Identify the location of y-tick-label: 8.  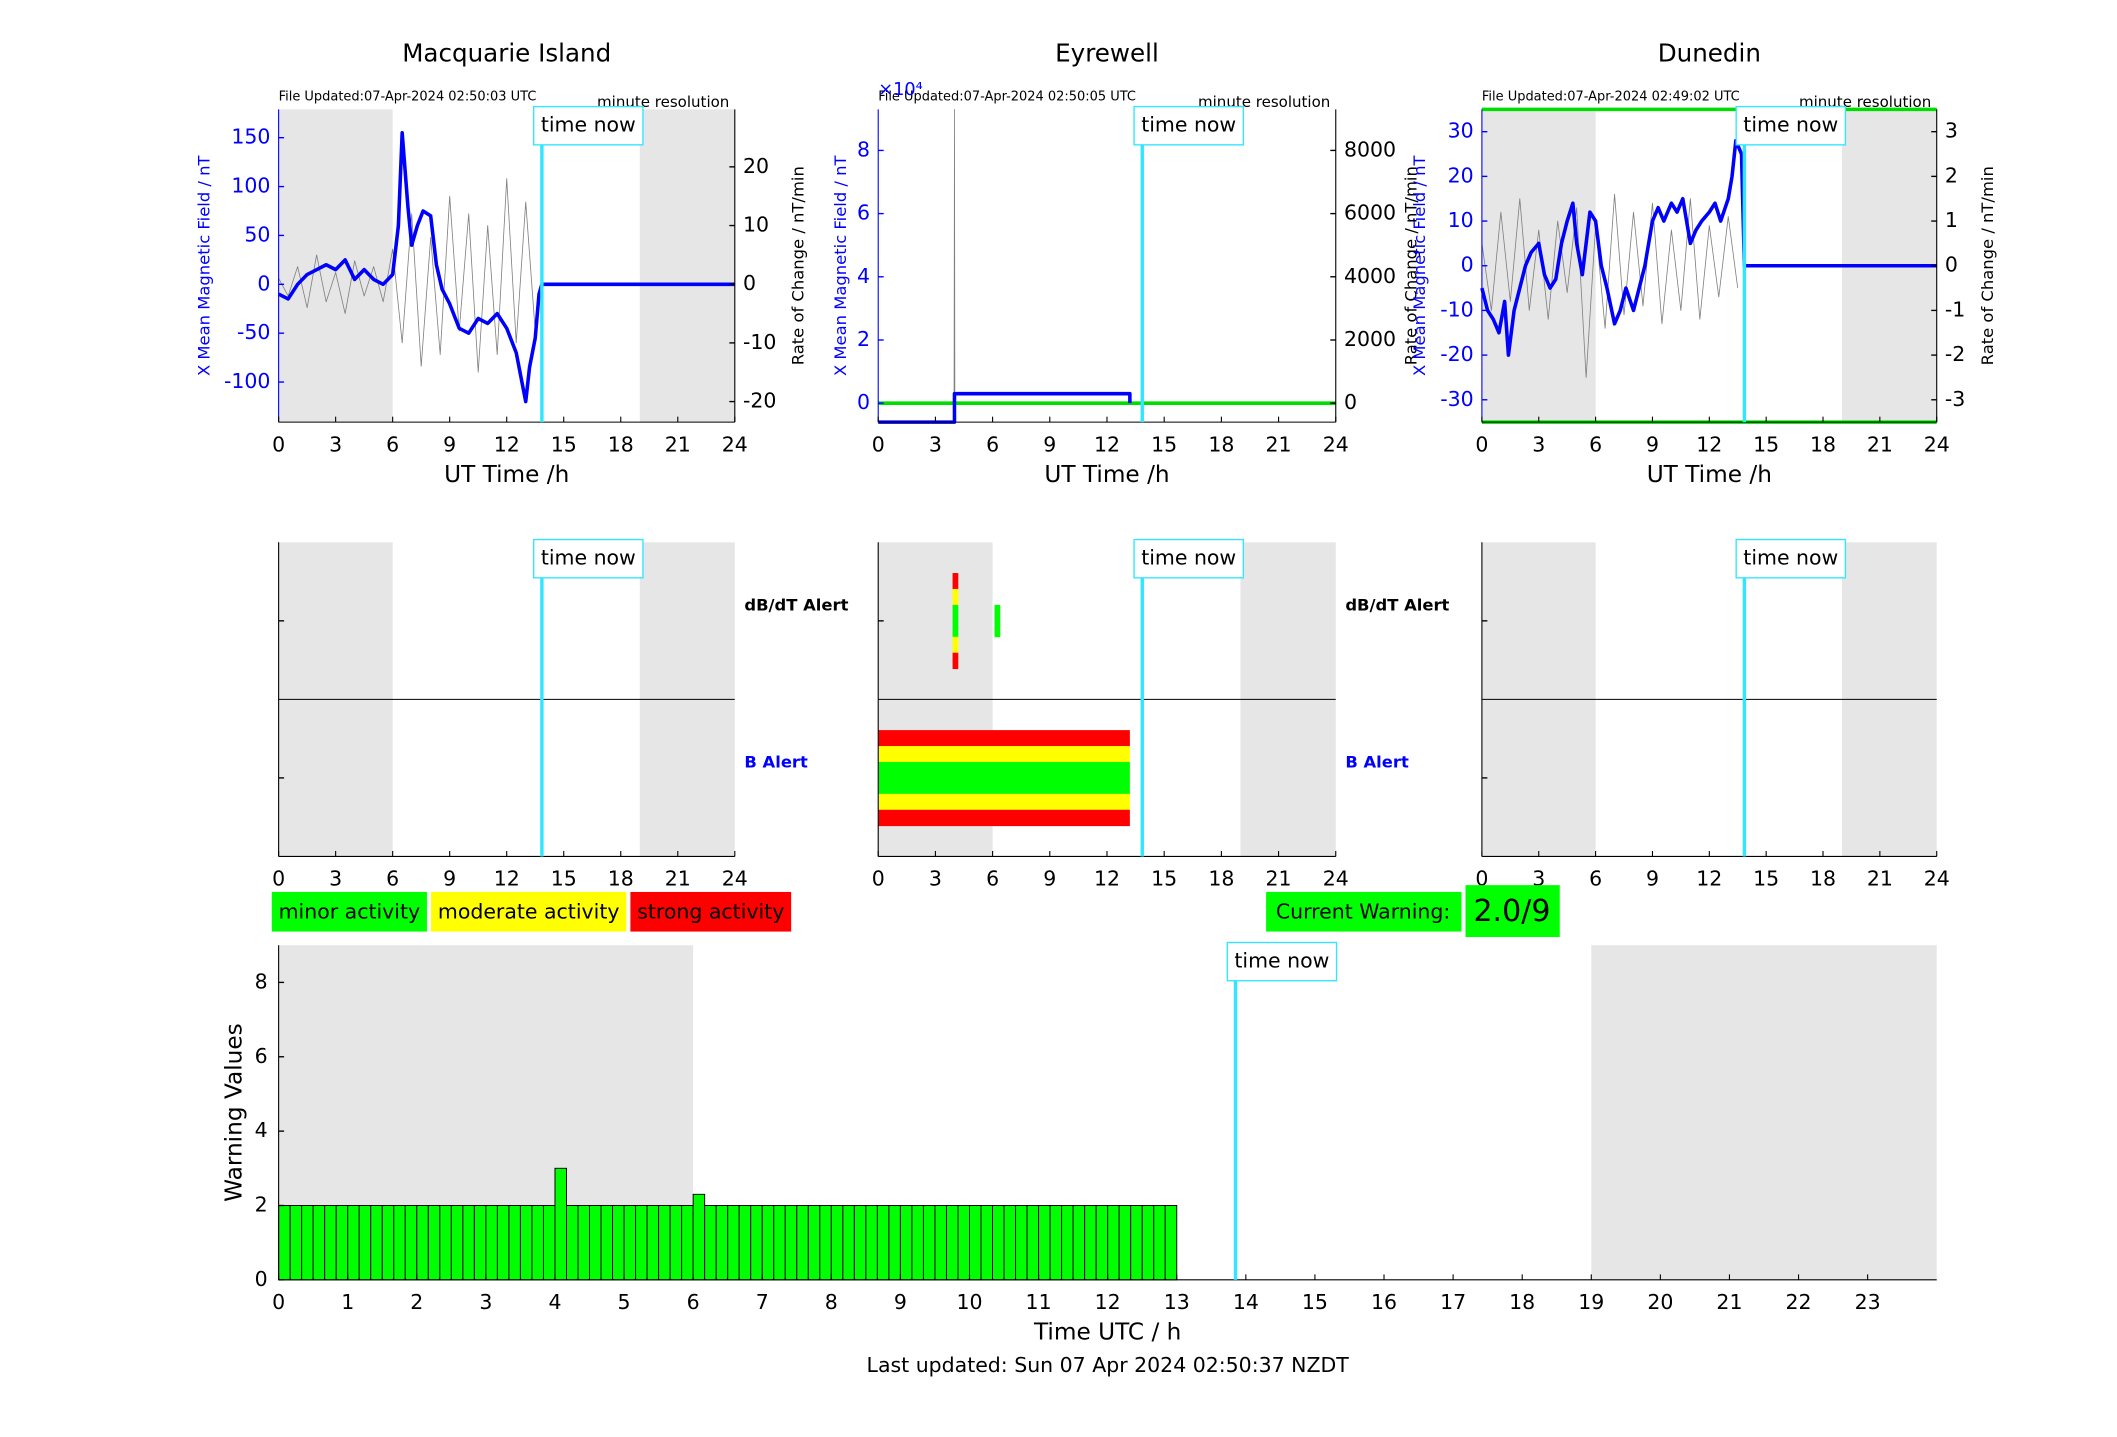
(863, 149).